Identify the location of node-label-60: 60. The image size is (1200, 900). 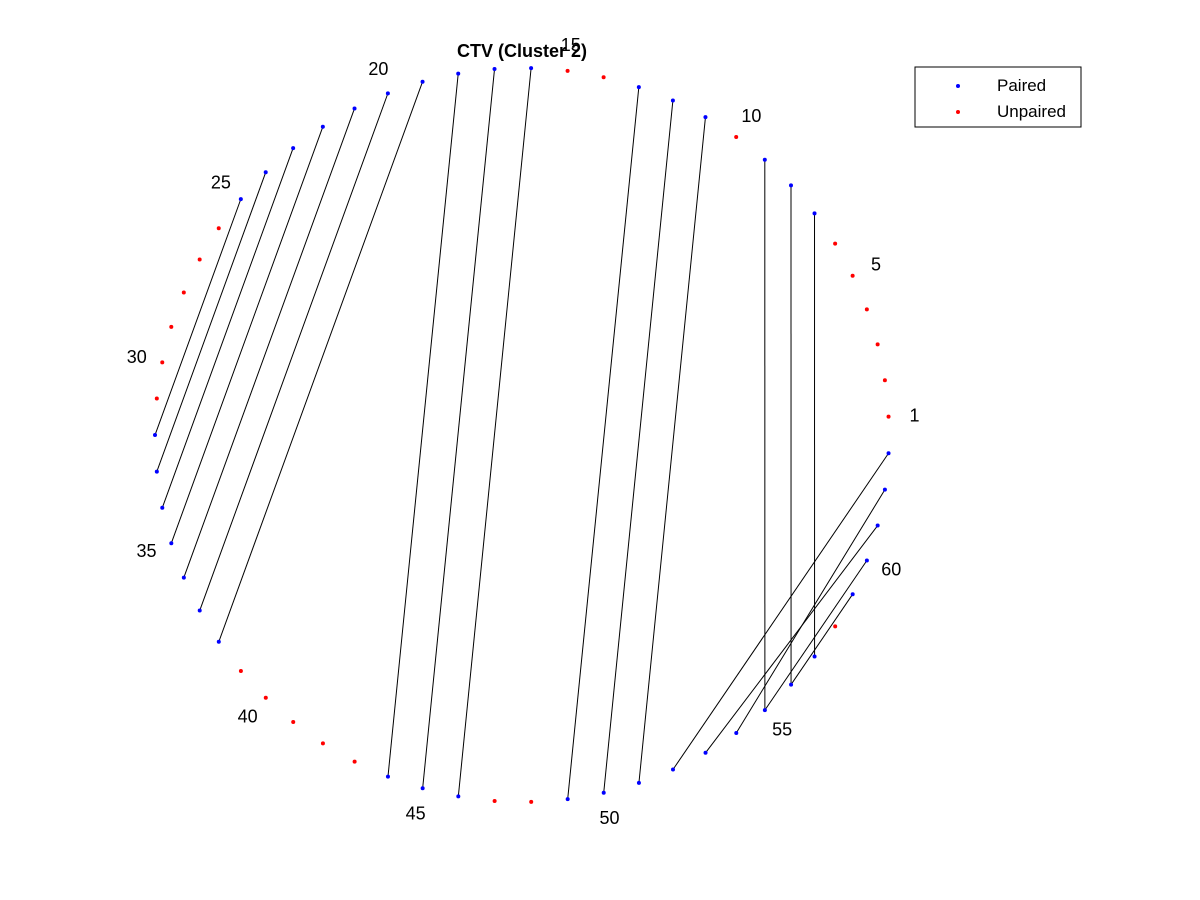
(891, 569).